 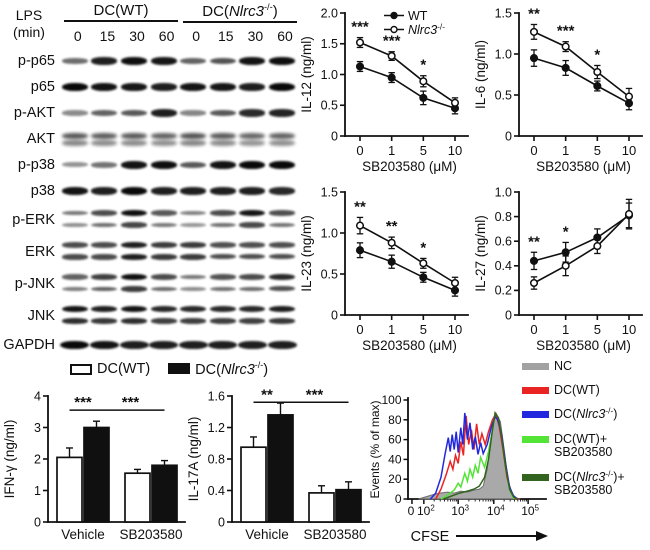 I want to click on svg-text: 1.0, so click(x=503, y=192).